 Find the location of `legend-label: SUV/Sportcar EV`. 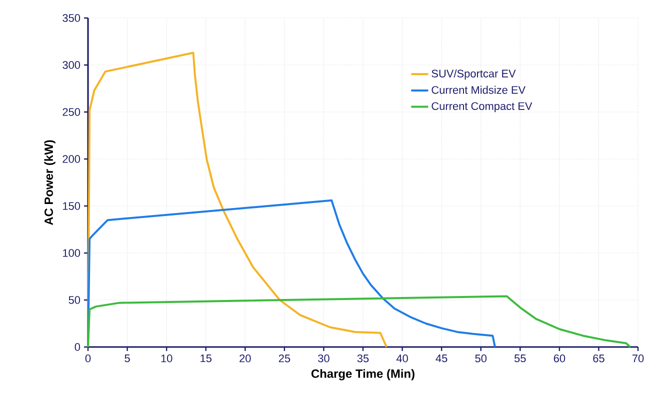

legend-label: SUV/Sportcar EV is located at coordinates (474, 74).